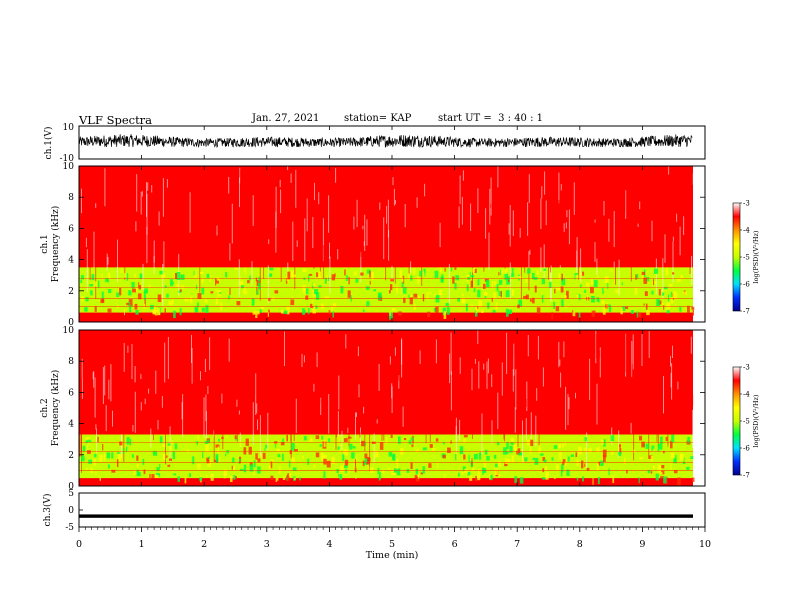 The width and height of the screenshot is (792, 612). What do you see at coordinates (746, 258) in the screenshot?
I see `colorbar-tick-label: -5` at bounding box center [746, 258].